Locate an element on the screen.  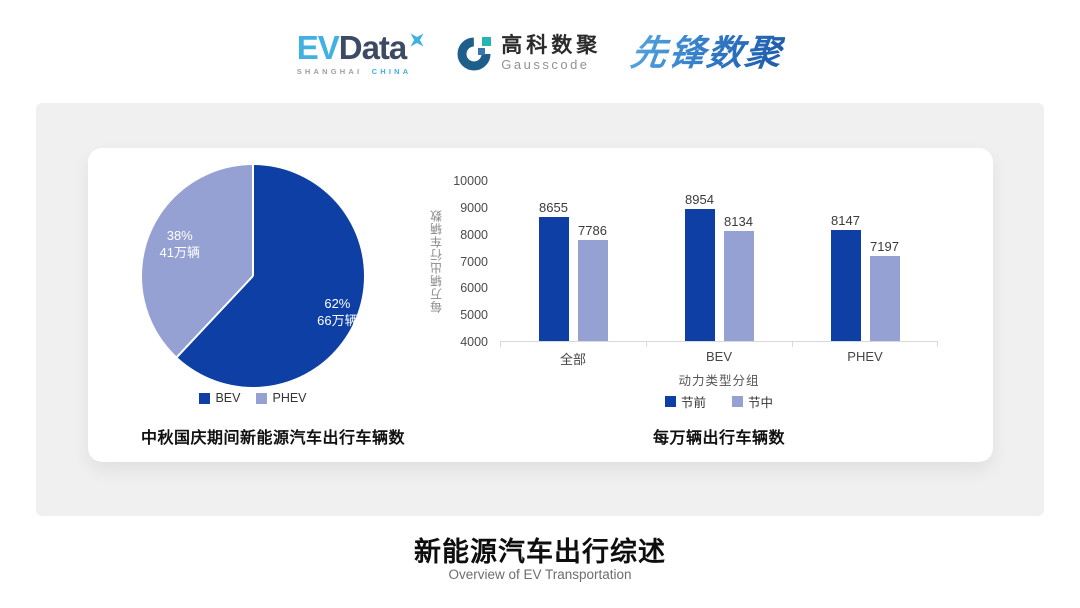
pie-chart: 38% 41万辆 62% 66万辆 is located at coordinates (253, 276).